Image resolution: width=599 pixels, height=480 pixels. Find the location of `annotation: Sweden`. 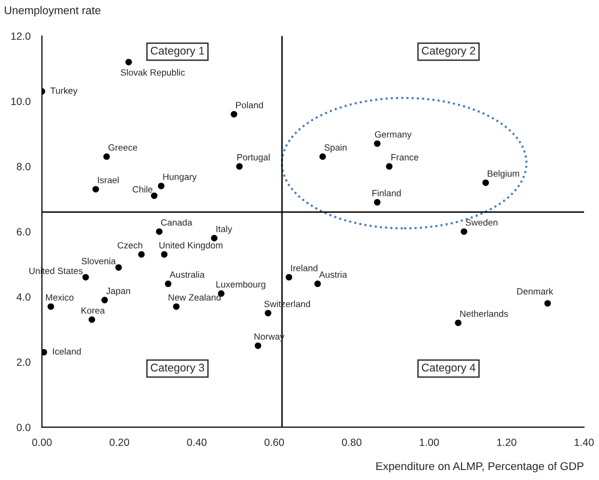

annotation: Sweden is located at coordinates (482, 222).